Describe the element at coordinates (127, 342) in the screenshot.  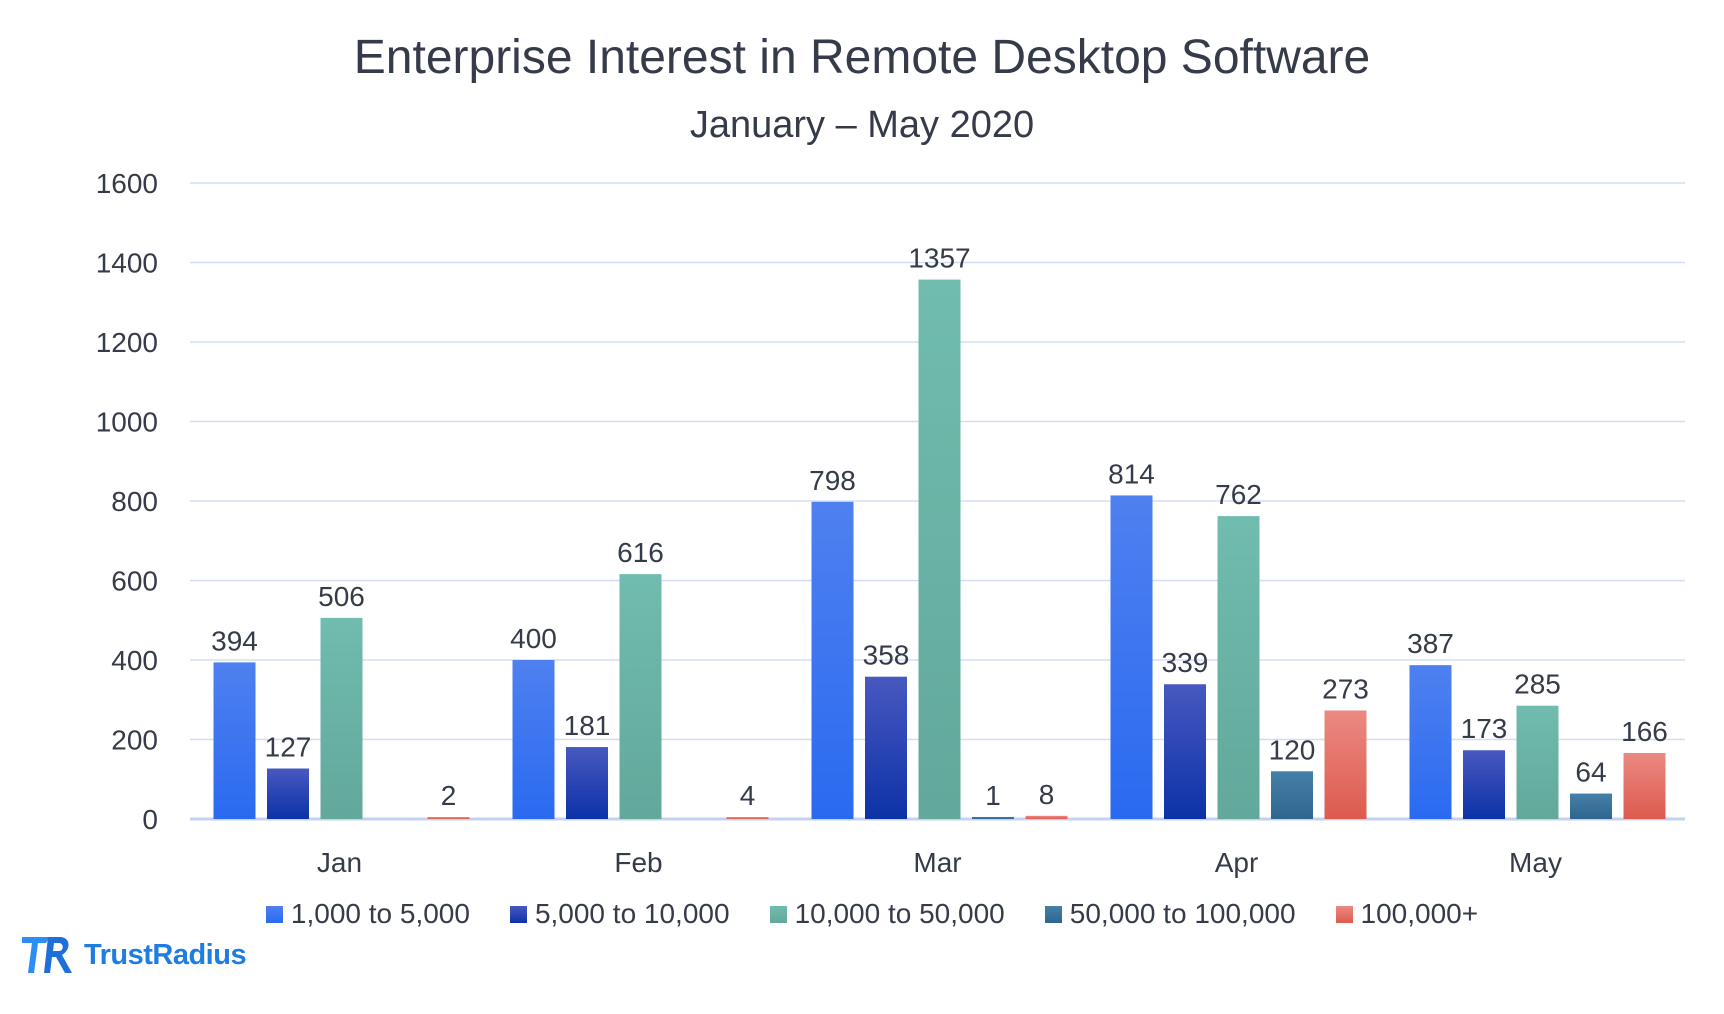
I see `y-tick-label: 1200` at that location.